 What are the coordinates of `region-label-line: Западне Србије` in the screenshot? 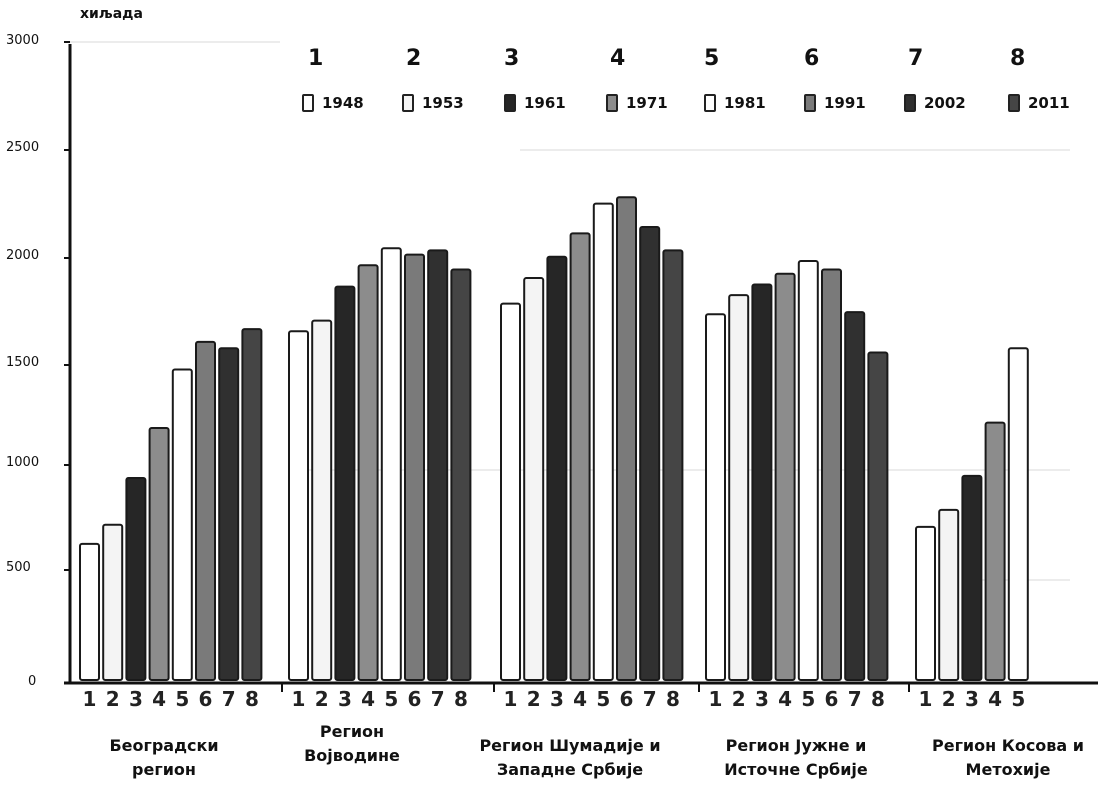 It's located at (570, 769).